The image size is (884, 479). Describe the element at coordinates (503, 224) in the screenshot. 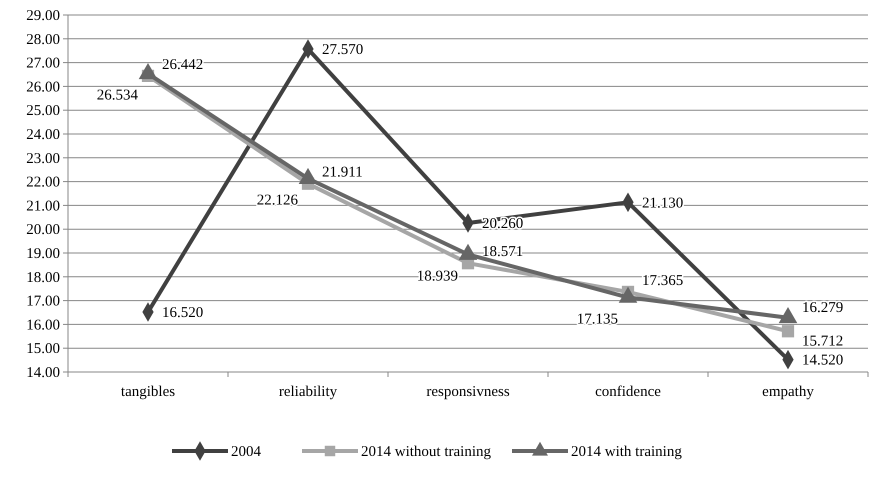

I see `data-label: 20.260` at that location.